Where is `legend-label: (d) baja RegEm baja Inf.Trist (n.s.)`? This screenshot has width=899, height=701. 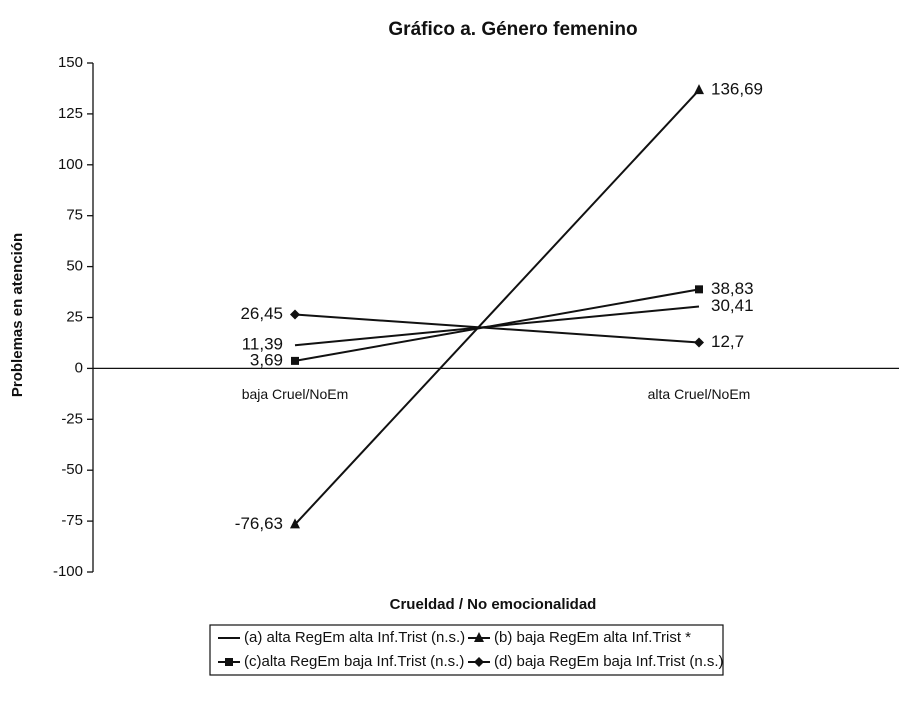
legend-label: (d) baja RegEm baja Inf.Trist (n.s.) is located at coordinates (609, 661).